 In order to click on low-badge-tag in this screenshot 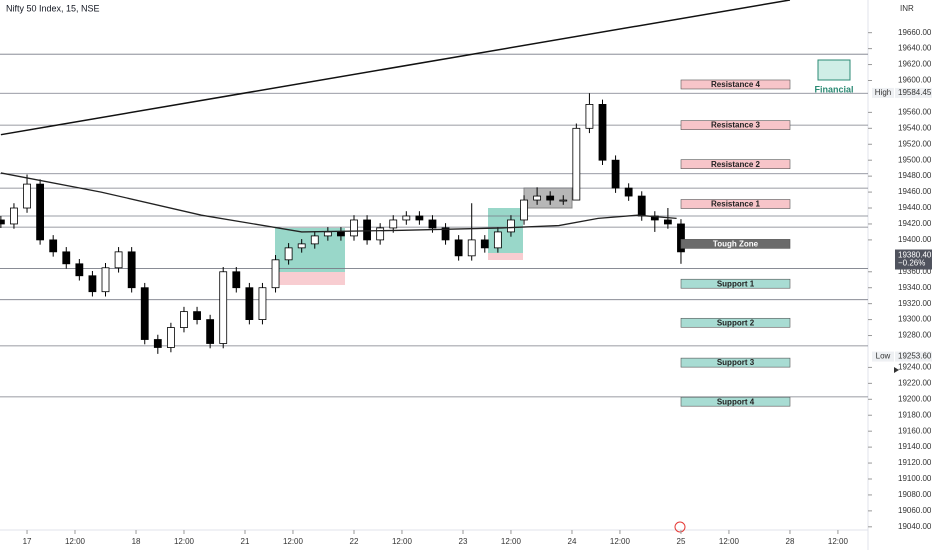, I will do `click(883, 356)`.